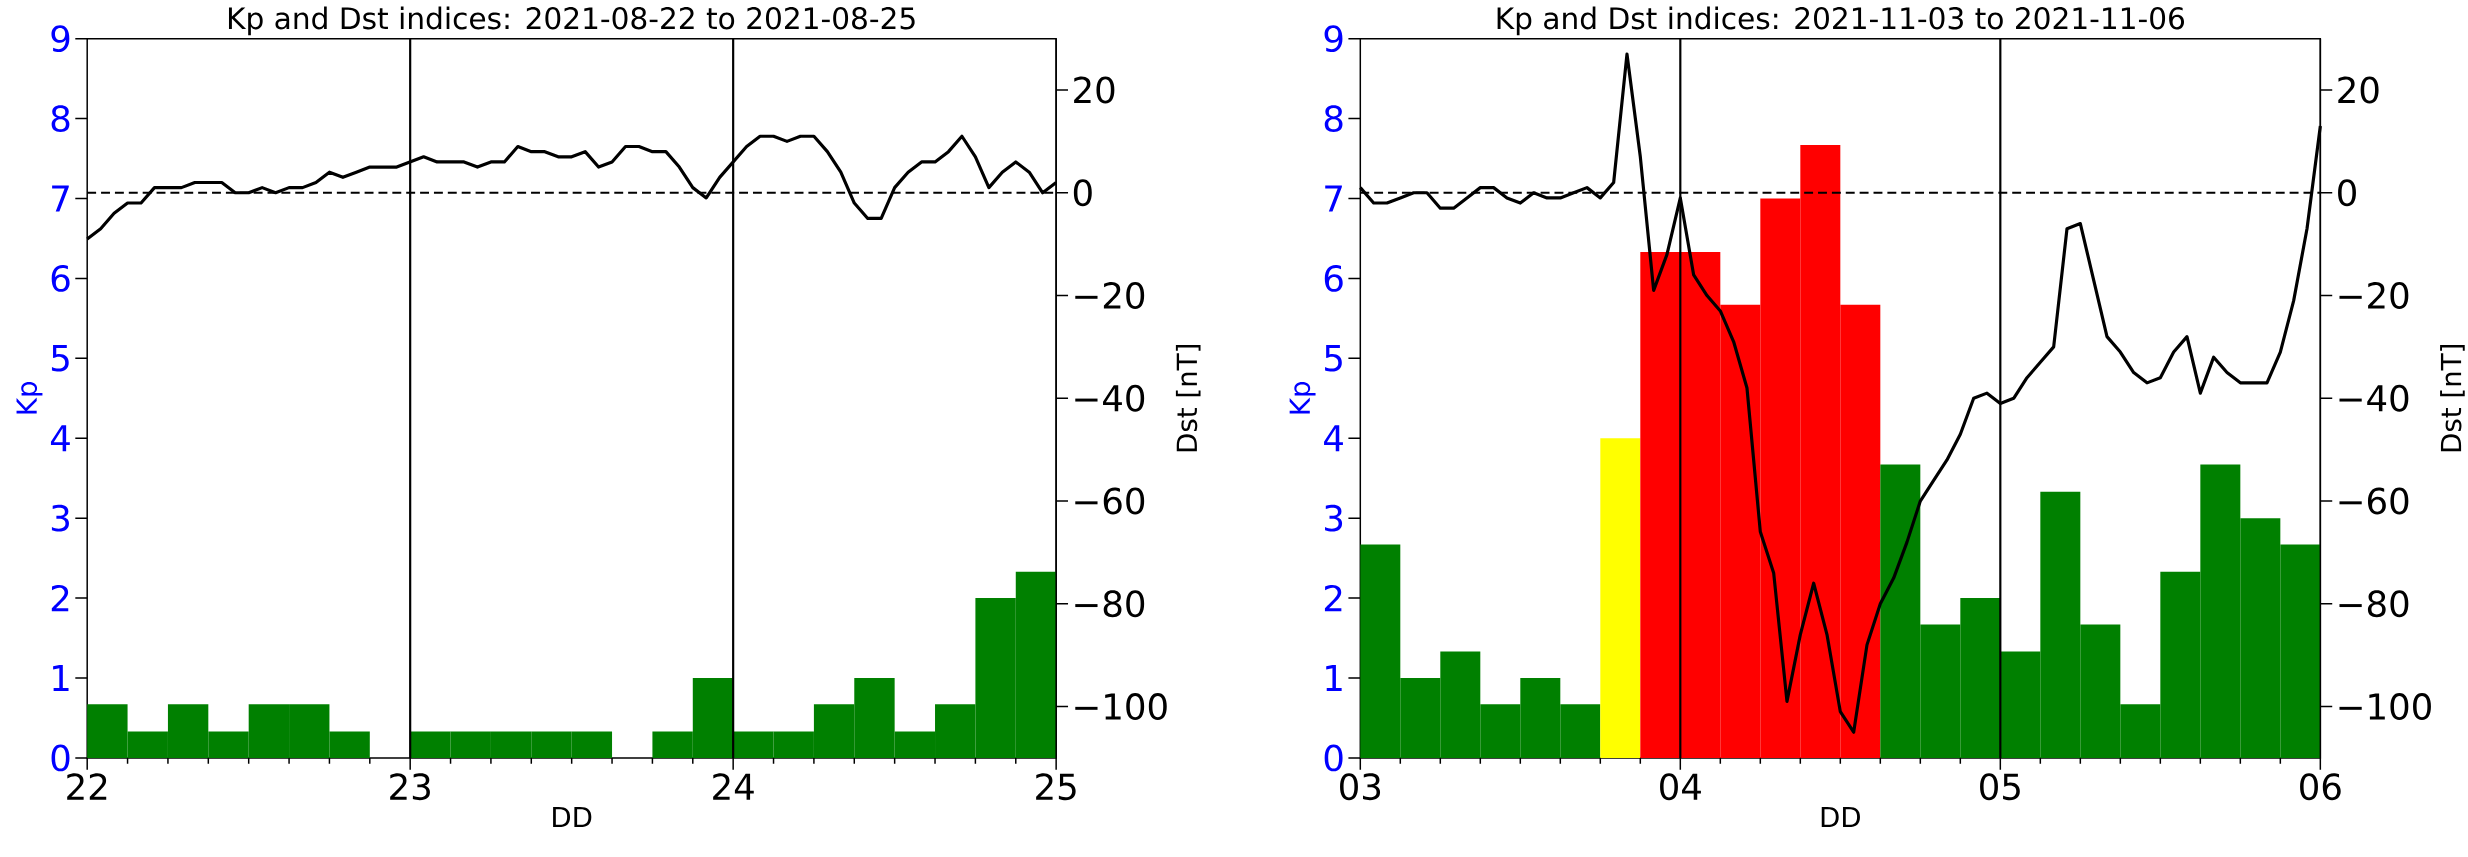  What do you see at coordinates (571, 21) in the screenshot?
I see `chart-title: Kp and Dst indices: 2021-08-22 to 2021-08-25` at bounding box center [571, 21].